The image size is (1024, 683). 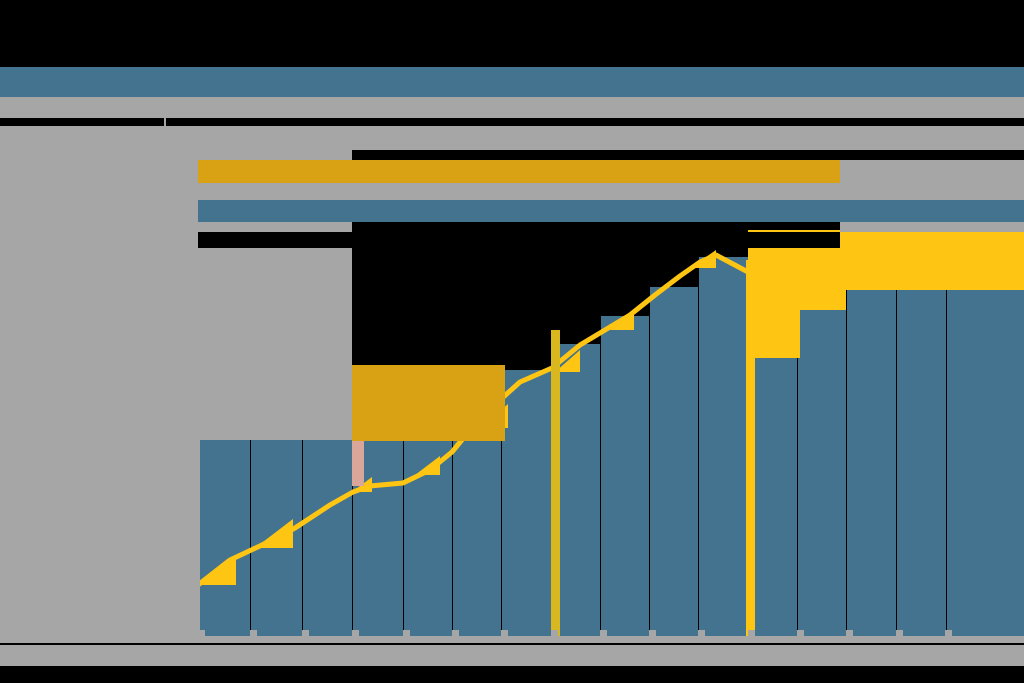 What do you see at coordinates (358, 463) in the screenshot?
I see `pink-marker` at bounding box center [358, 463].